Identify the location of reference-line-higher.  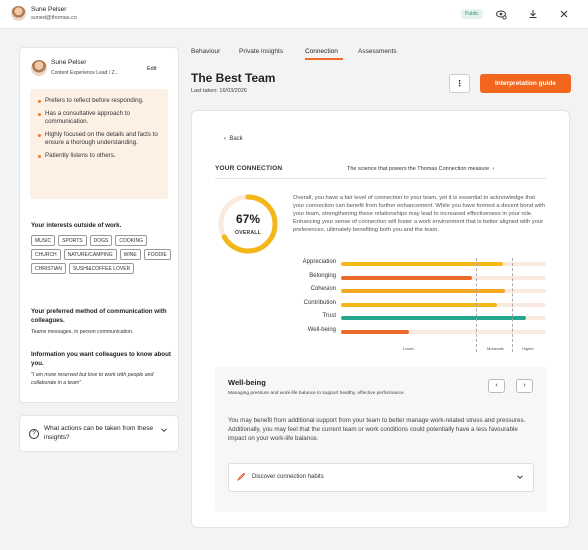
(512, 305).